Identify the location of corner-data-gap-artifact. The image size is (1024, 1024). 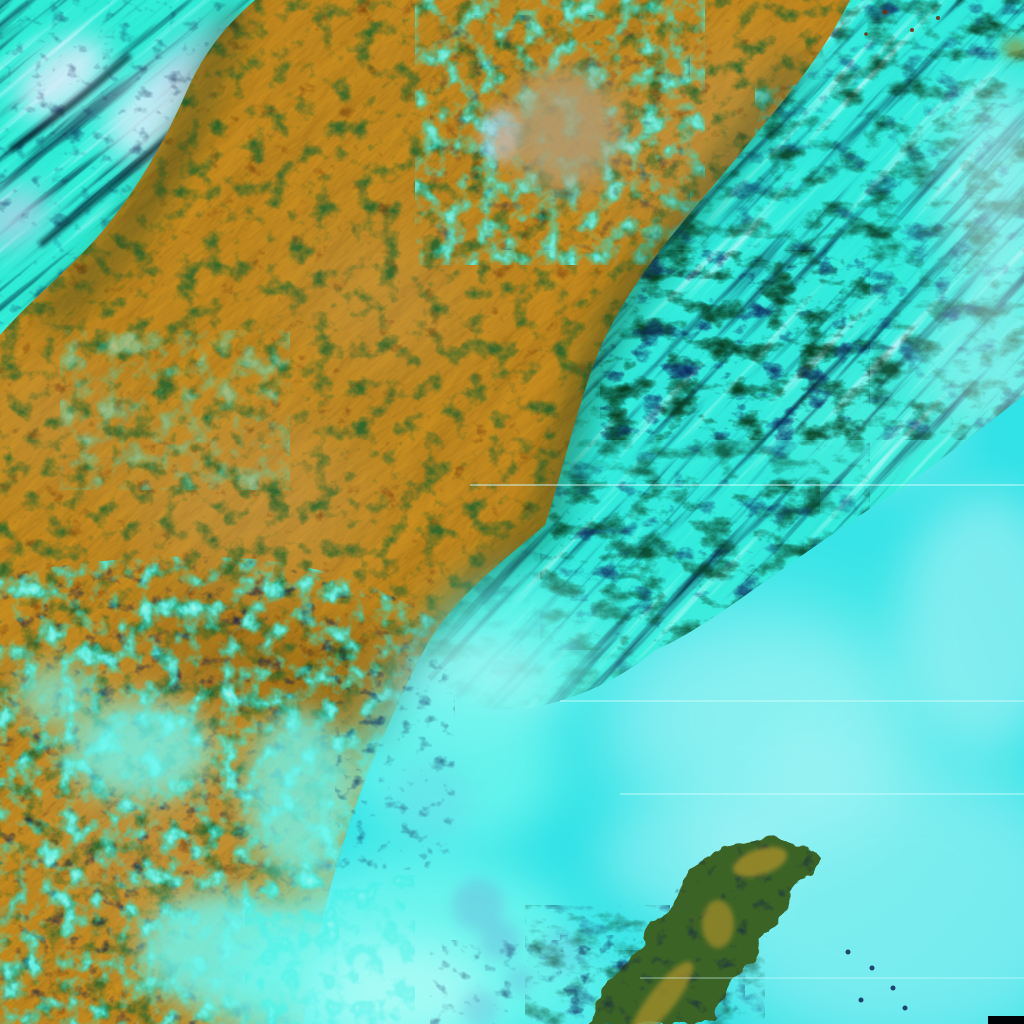
(1006, 1020).